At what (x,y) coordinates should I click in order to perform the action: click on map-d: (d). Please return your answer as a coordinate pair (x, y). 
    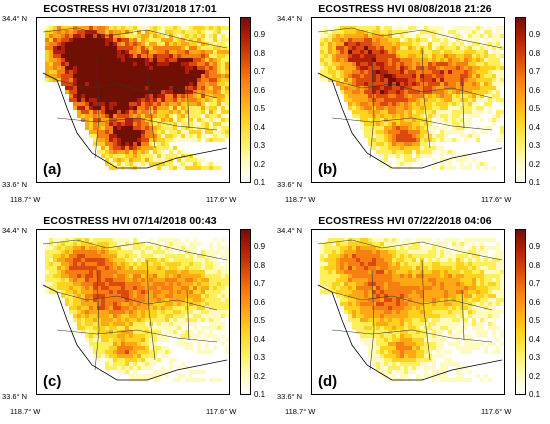
    Looking at the image, I should click on (408, 312).